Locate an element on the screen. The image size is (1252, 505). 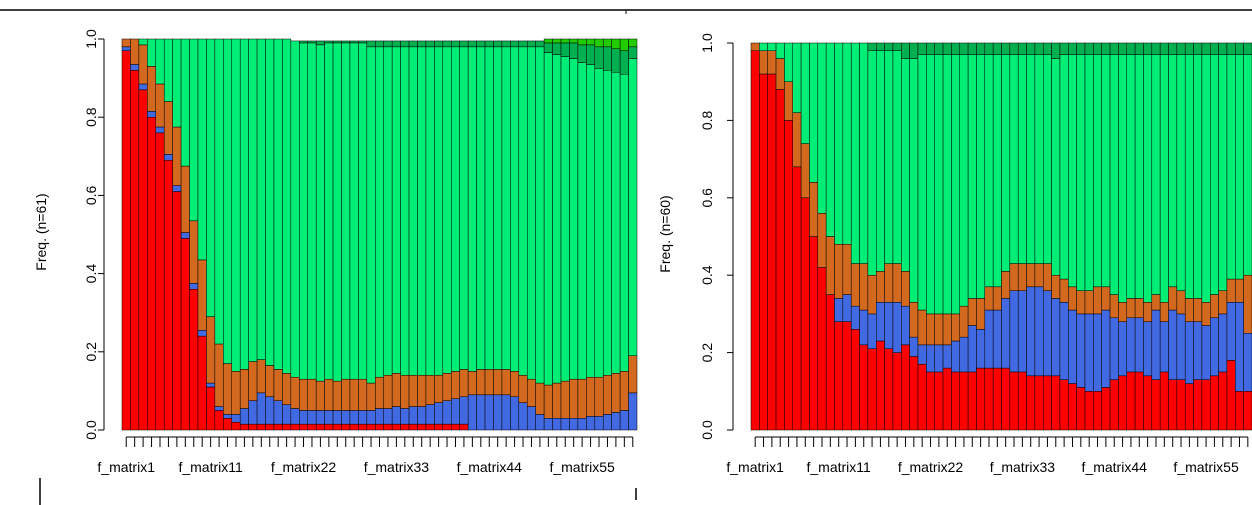
x-tick-label: f_matrix11 is located at coordinates (839, 467).